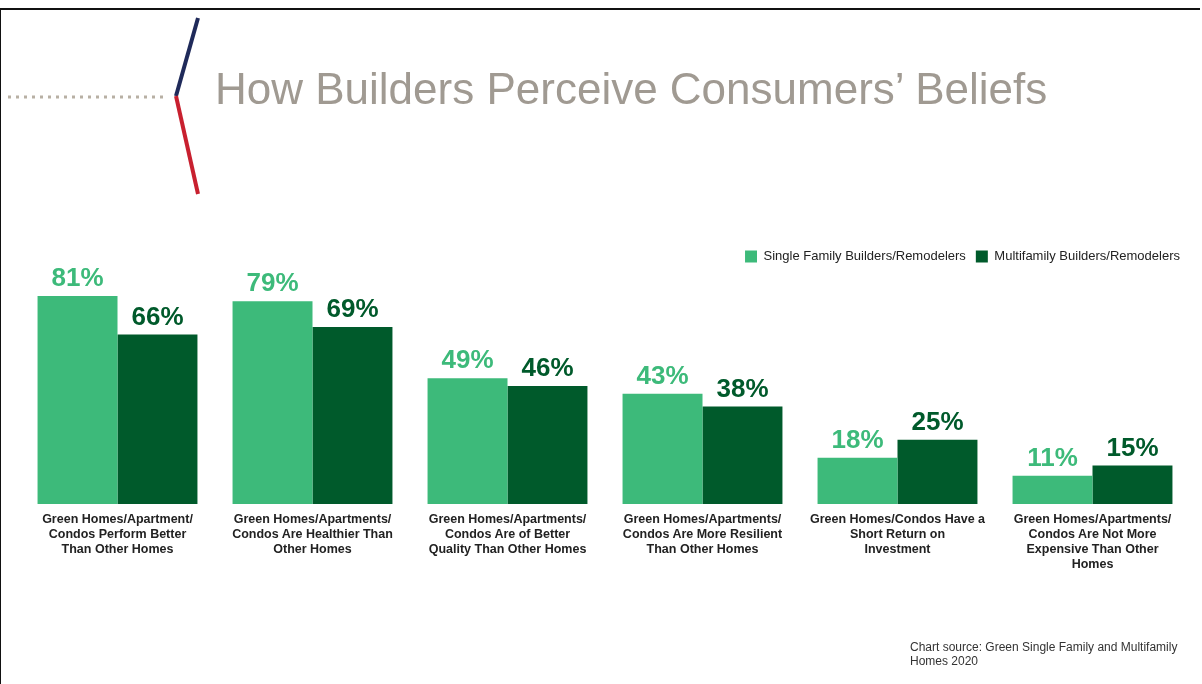 The image size is (1202, 684). I want to click on data-label: 81%, so click(77, 277).